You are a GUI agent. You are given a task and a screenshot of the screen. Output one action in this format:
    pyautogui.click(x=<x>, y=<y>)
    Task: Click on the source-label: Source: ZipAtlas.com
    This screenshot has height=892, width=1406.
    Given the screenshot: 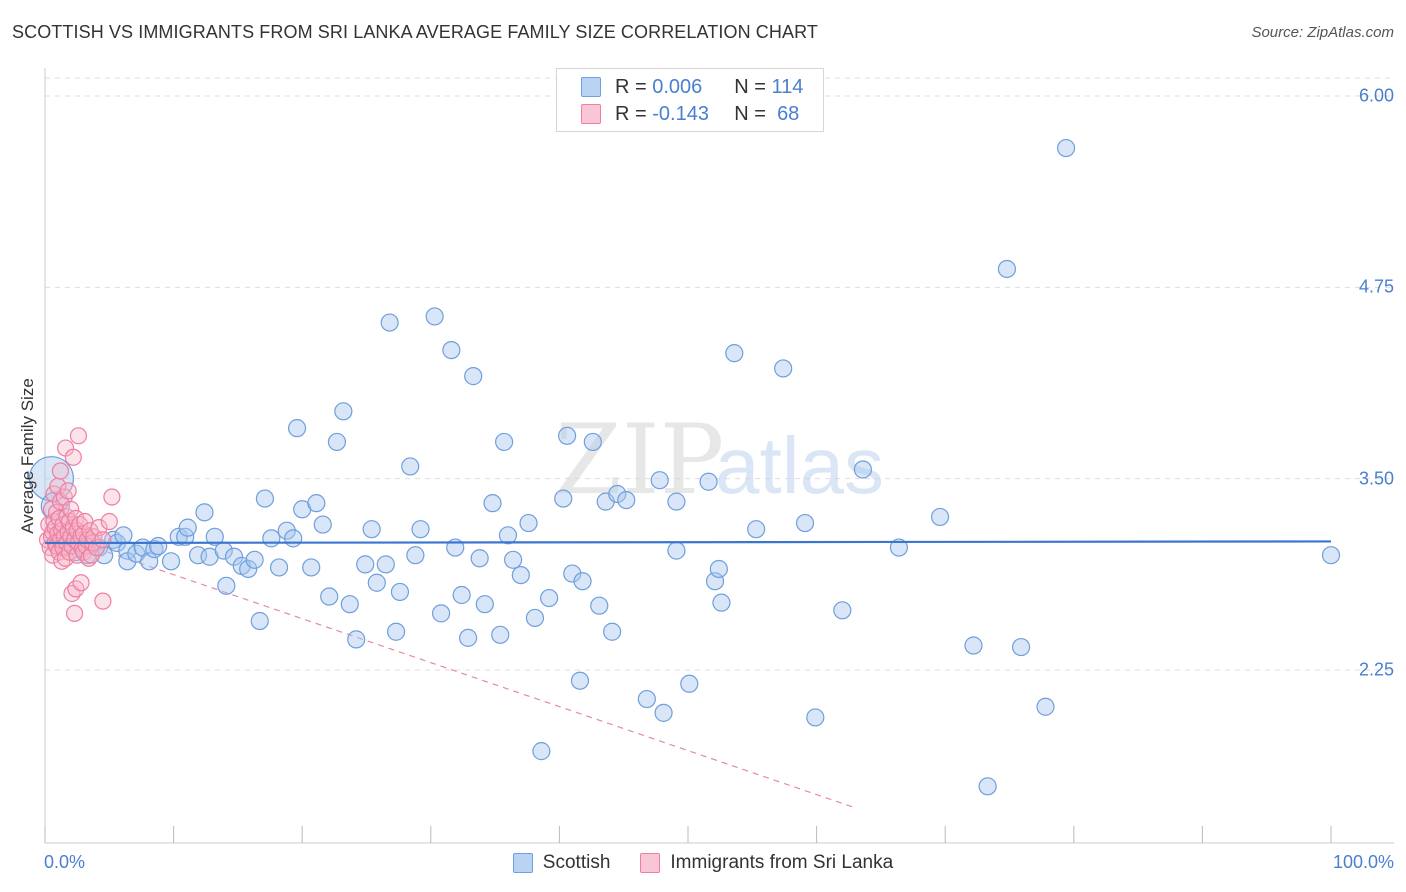 What is the action you would take?
    pyautogui.click(x=1322, y=32)
    